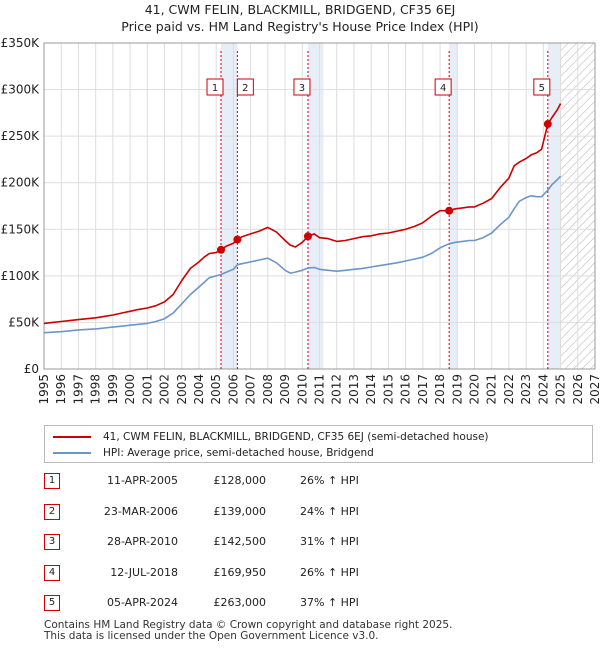 This screenshot has height=650, width=600. What do you see at coordinates (406, 389) in the screenshot?
I see `x-tick-label: 2016` at bounding box center [406, 389].